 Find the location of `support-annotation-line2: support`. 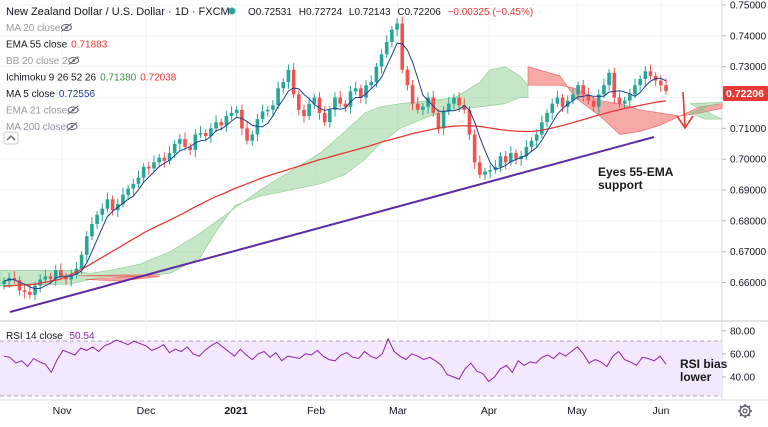

support-annotation-line2: support is located at coordinates (620, 185).